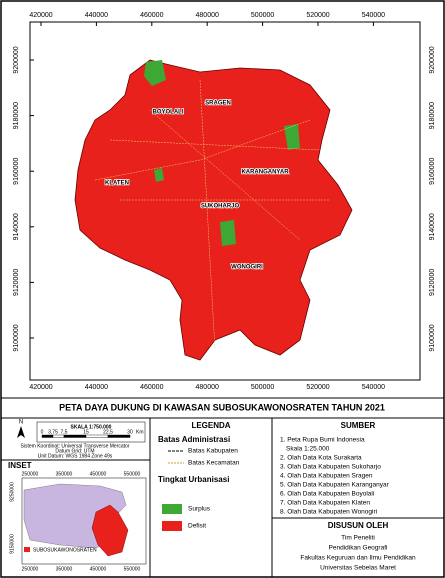  I want to click on source-item: 7. Olah Data Kabupaten Klaten, so click(325, 503).